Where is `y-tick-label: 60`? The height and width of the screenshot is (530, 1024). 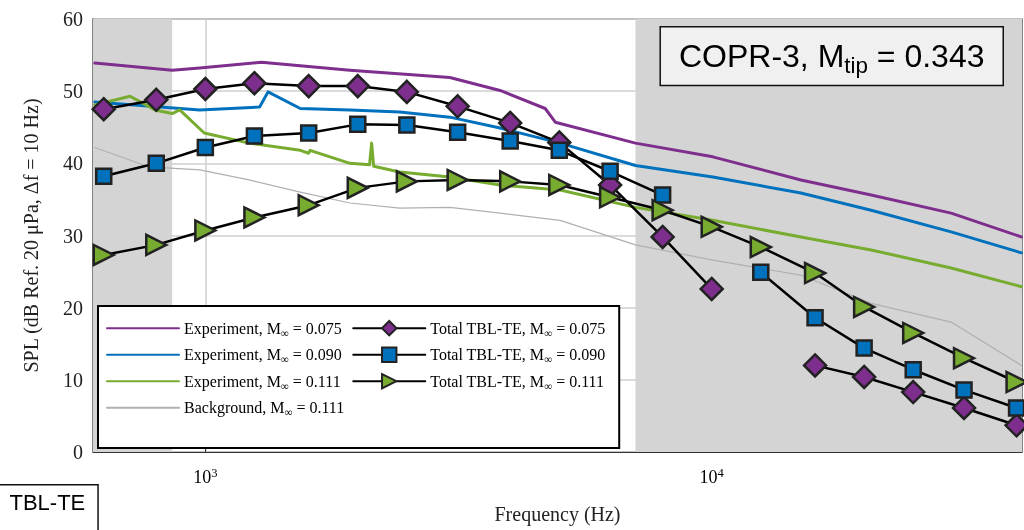 y-tick-label: 60 is located at coordinates (73, 19).